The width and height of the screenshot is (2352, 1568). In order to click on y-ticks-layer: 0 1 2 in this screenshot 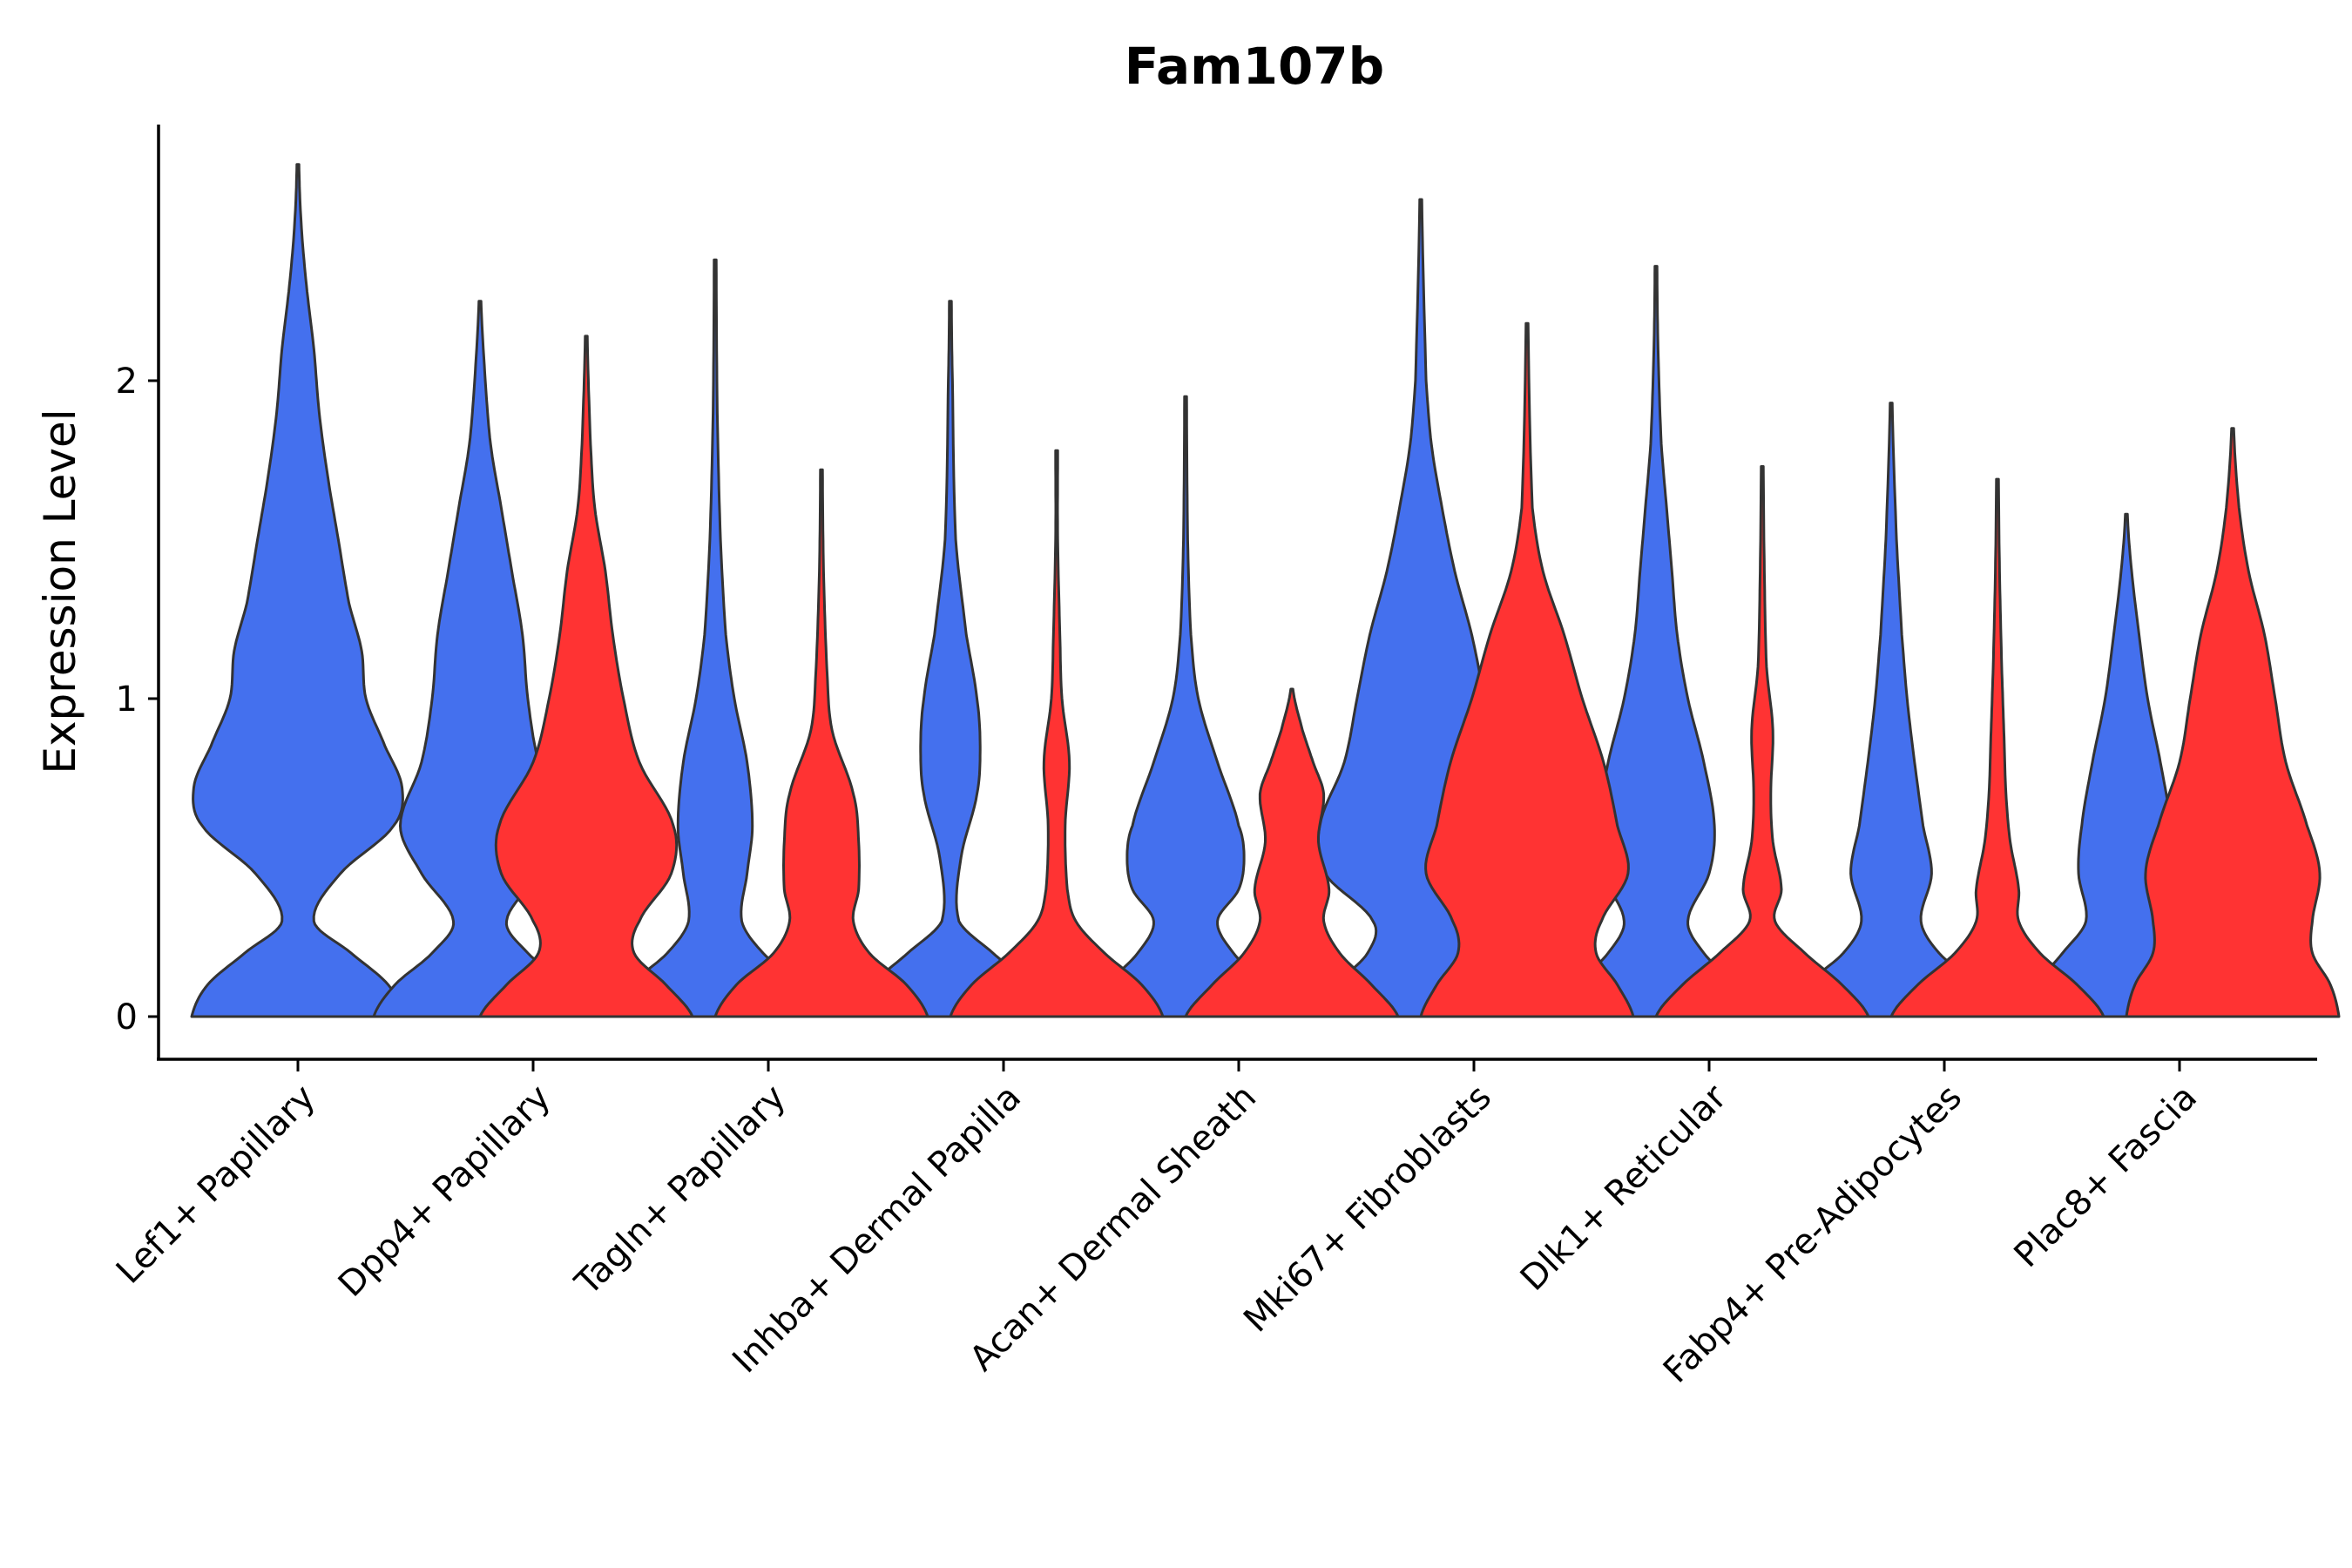, I will do `click(137, 699)`.